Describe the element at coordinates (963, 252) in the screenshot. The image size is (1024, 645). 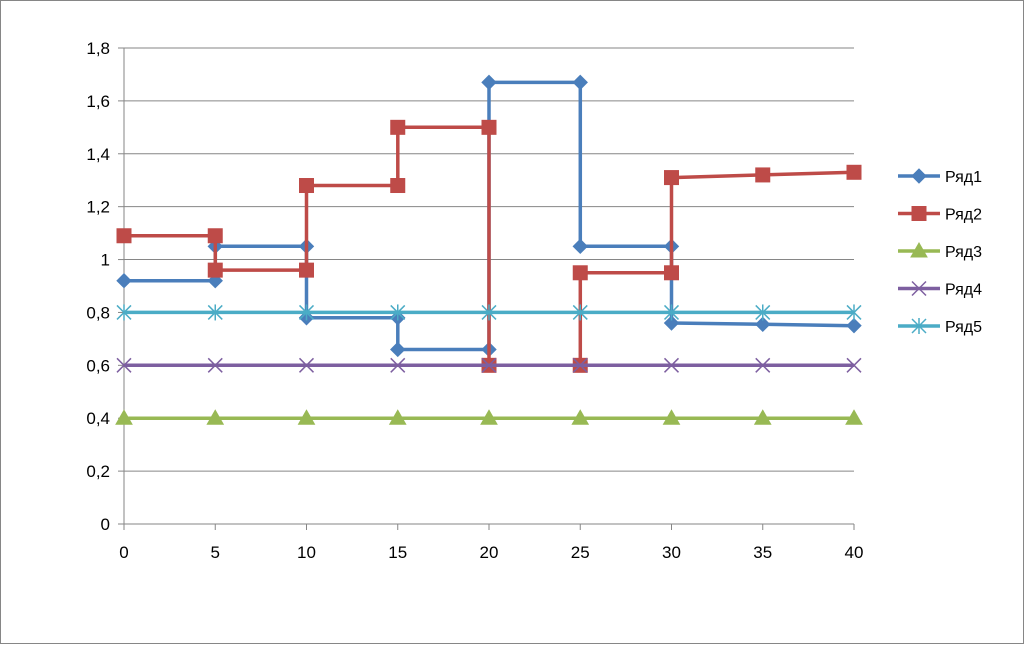
I see `legend-label: Ряд3` at that location.